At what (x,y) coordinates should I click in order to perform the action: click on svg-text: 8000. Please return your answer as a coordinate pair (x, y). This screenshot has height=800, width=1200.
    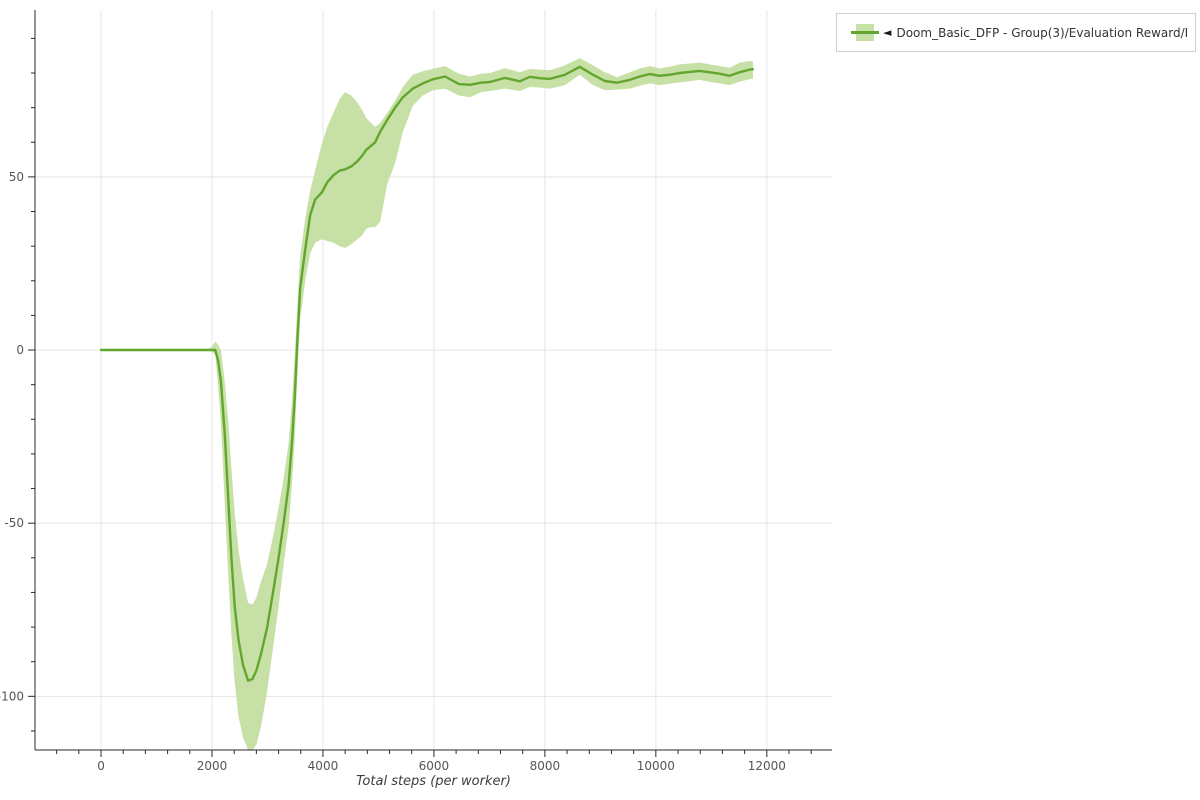
    Looking at the image, I should click on (545, 766).